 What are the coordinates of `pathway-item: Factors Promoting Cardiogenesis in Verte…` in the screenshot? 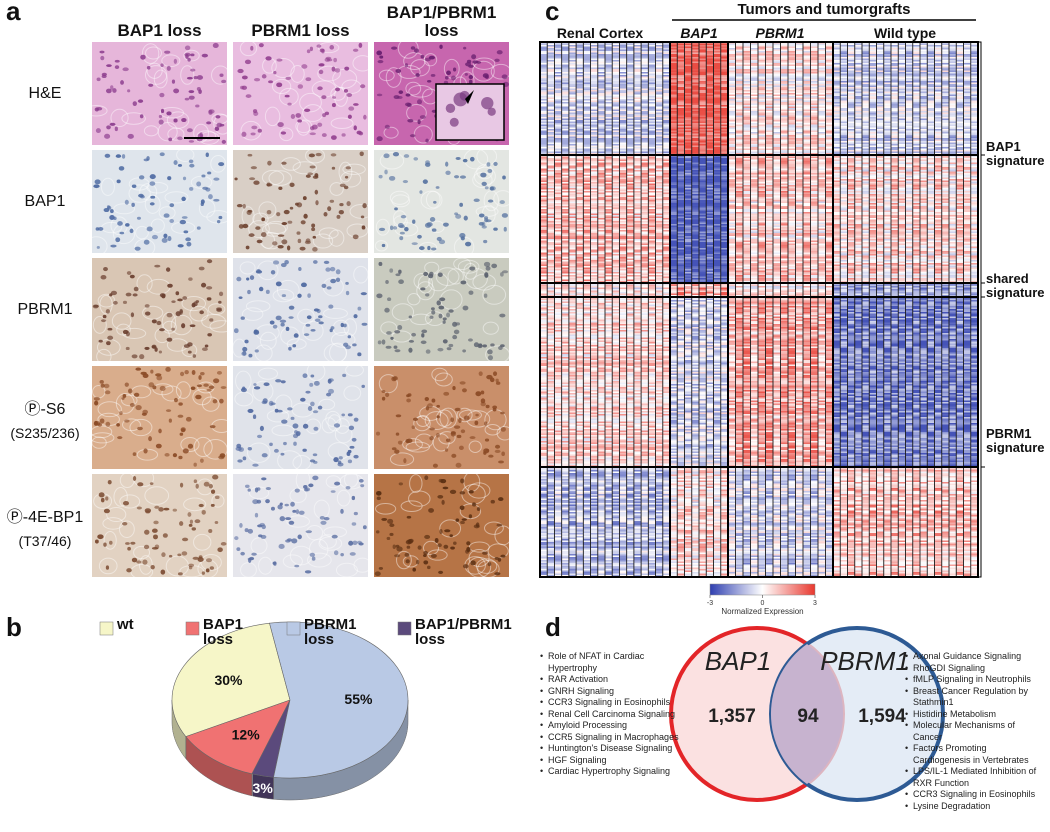 It's located at (975, 754).